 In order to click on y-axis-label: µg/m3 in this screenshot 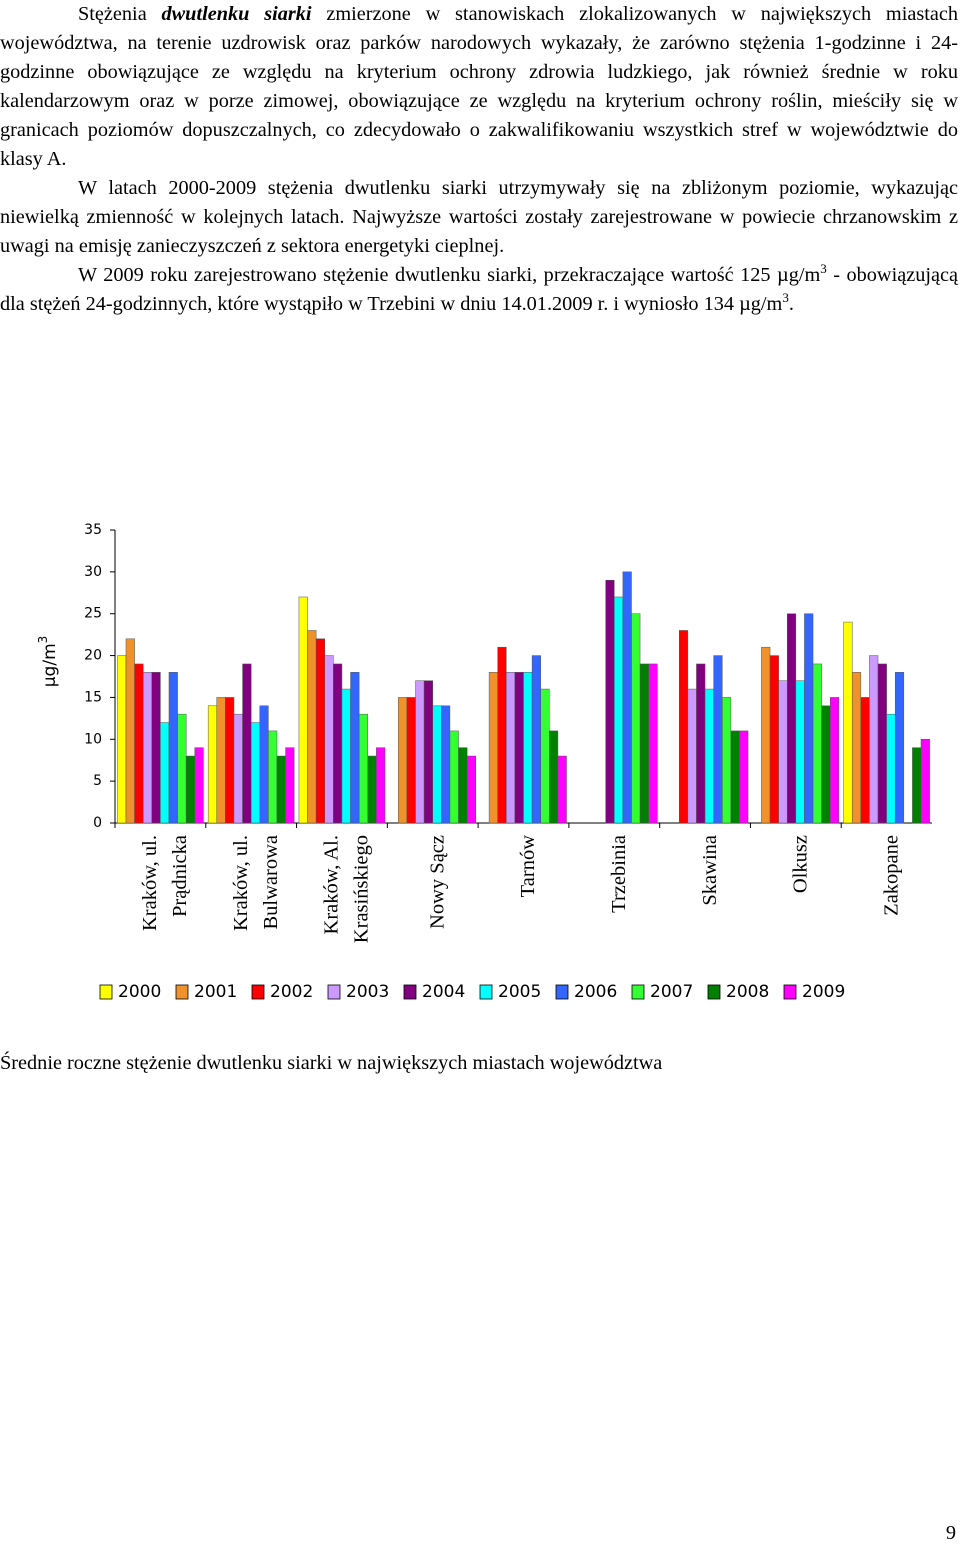, I will do `click(48, 662)`.